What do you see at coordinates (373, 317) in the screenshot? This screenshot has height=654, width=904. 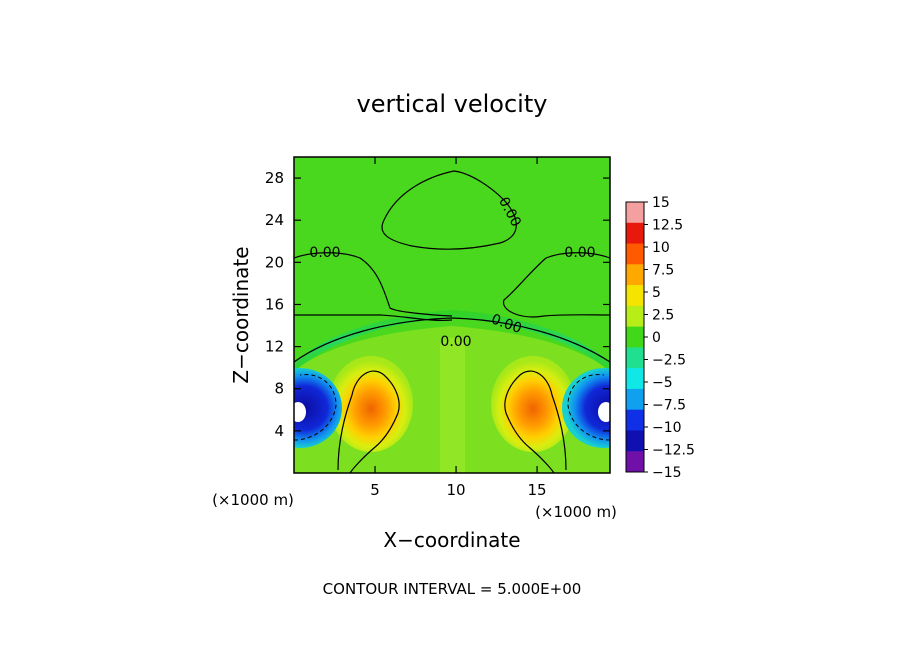 I see `contour-mid-left` at bounding box center [373, 317].